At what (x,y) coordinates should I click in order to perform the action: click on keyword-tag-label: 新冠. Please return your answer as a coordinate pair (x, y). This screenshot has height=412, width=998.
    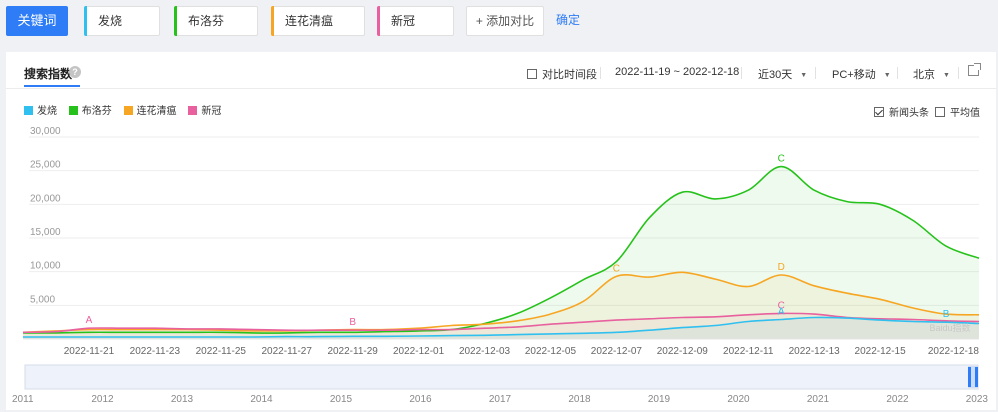
    Looking at the image, I should click on (403, 21).